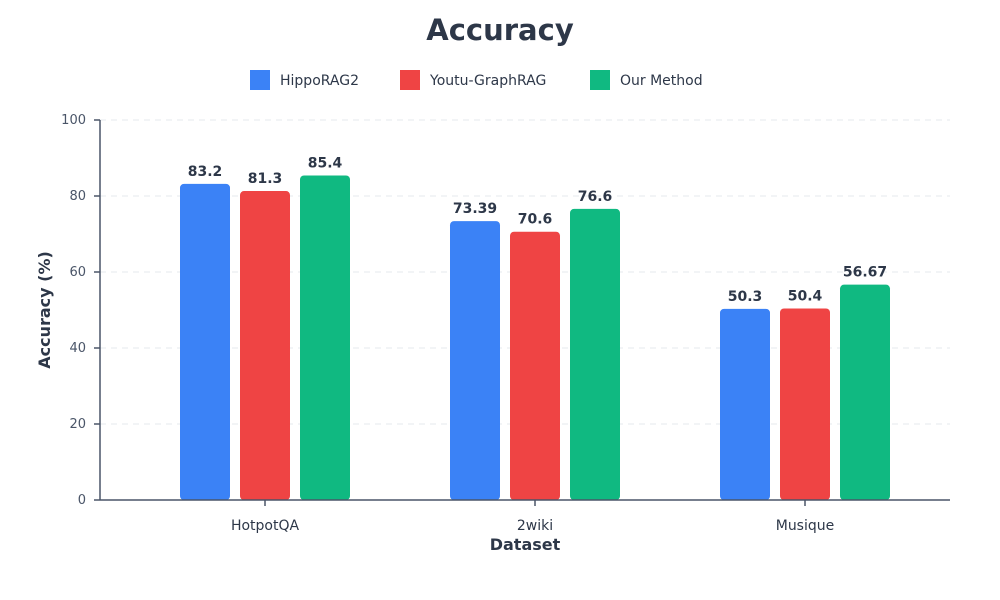 This screenshot has width=1000, height=600. Describe the element at coordinates (44, 310) in the screenshot. I see `y-axis-title: Accuracy (%)` at that location.